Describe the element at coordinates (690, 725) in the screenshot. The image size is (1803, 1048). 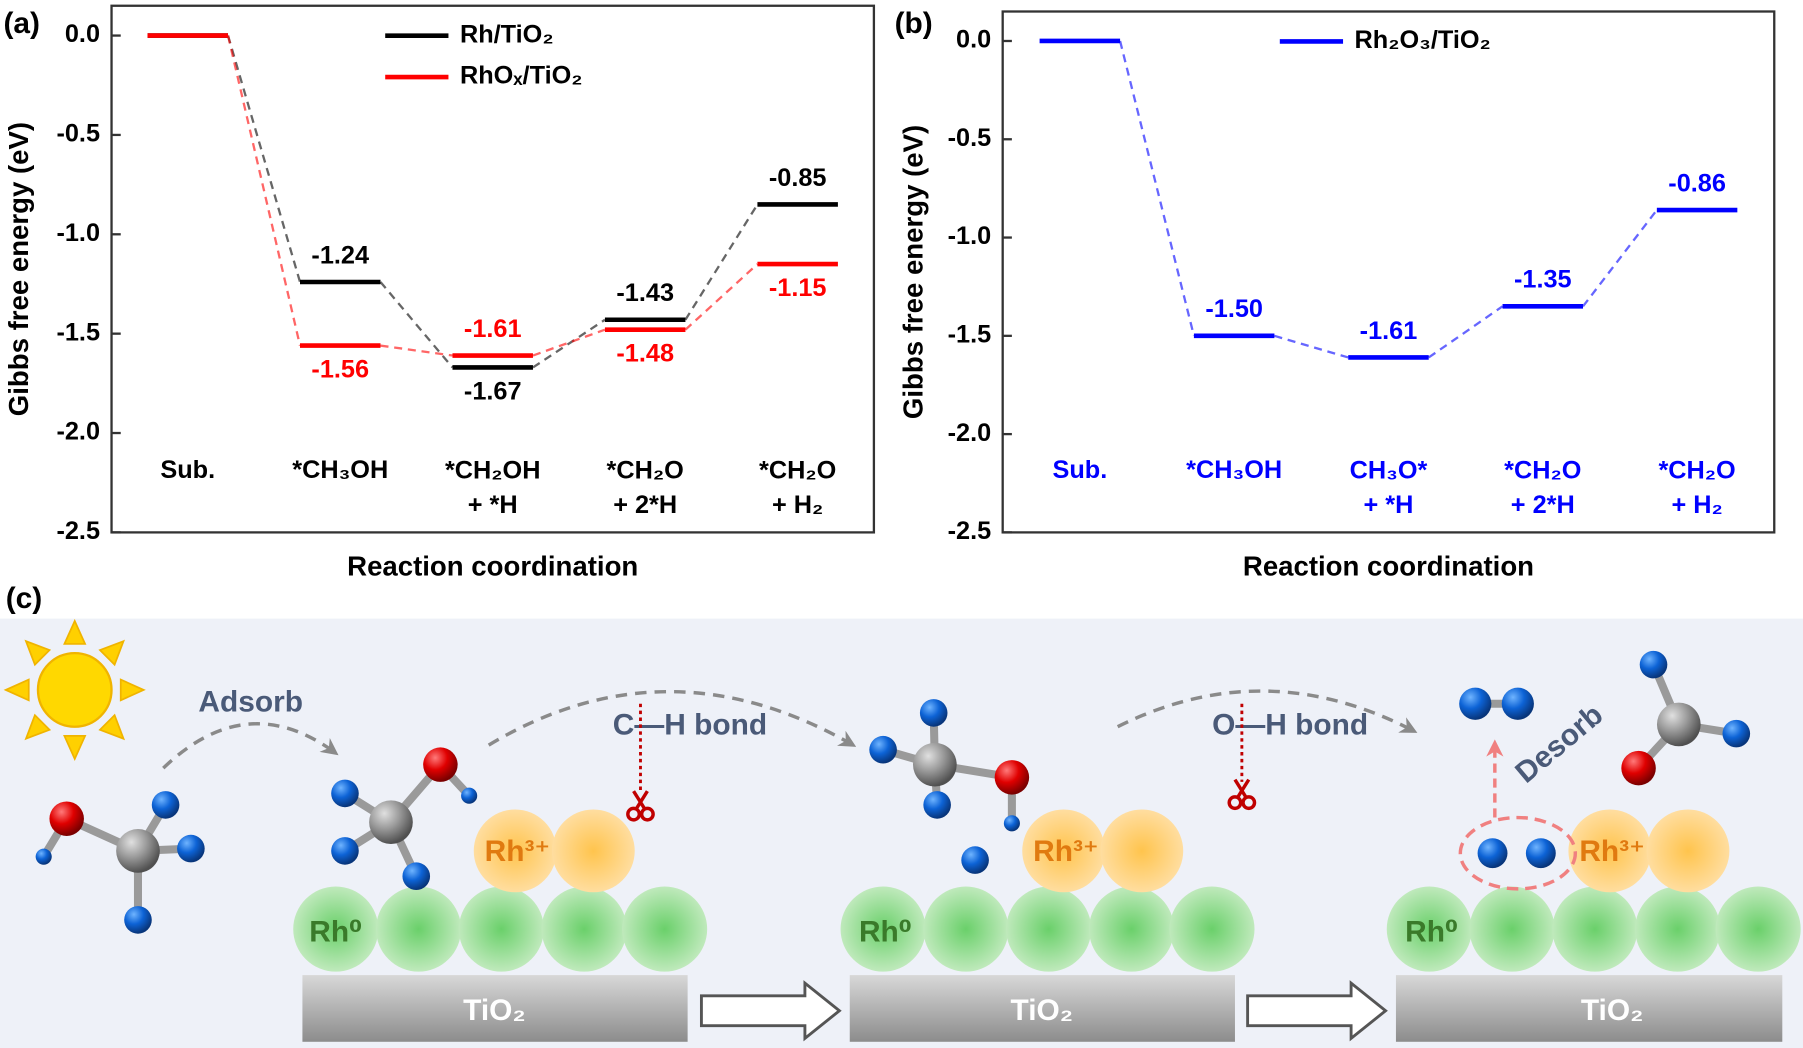
I see `bond-label: C—H bond` at that location.